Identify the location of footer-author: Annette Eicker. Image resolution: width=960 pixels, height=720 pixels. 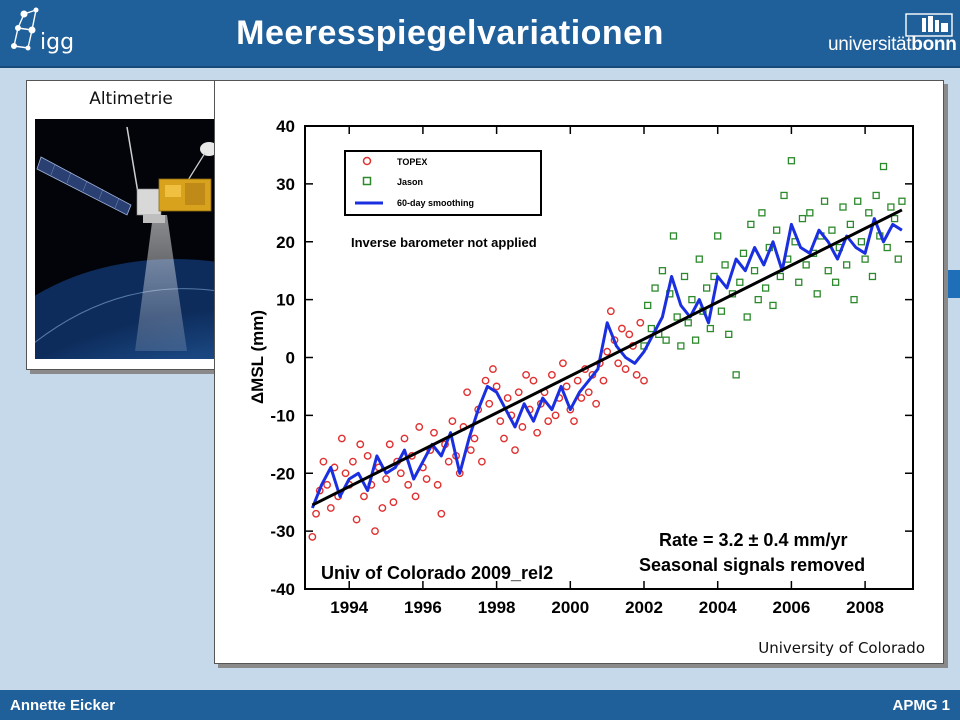
(63, 705).